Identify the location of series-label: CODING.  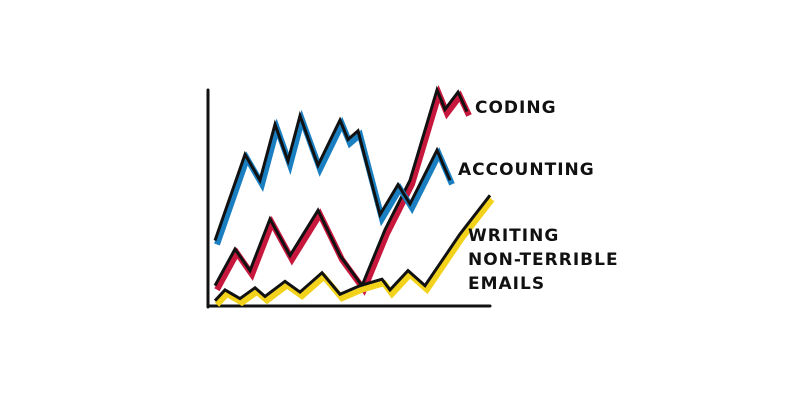
(516, 108).